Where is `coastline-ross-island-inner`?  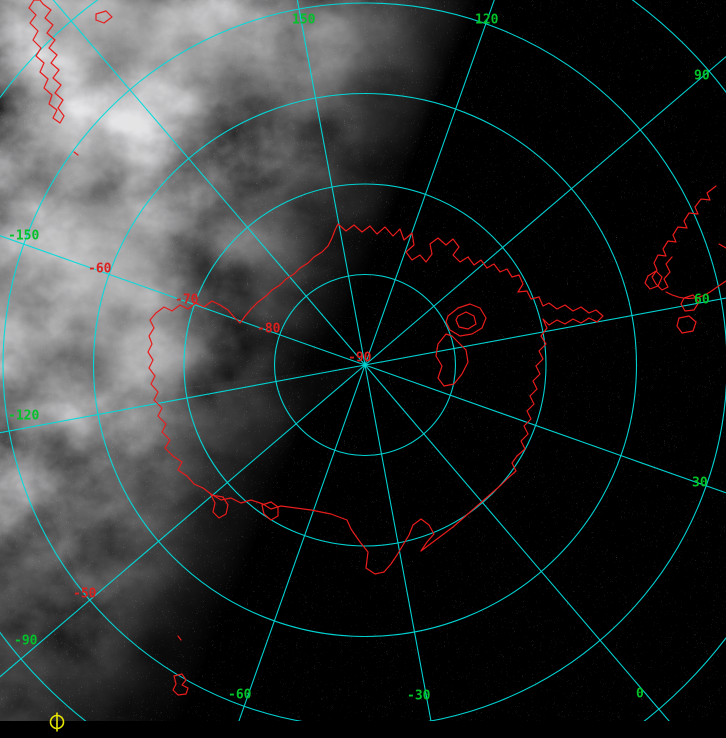 coastline-ross-island-inner is located at coordinates (466, 320).